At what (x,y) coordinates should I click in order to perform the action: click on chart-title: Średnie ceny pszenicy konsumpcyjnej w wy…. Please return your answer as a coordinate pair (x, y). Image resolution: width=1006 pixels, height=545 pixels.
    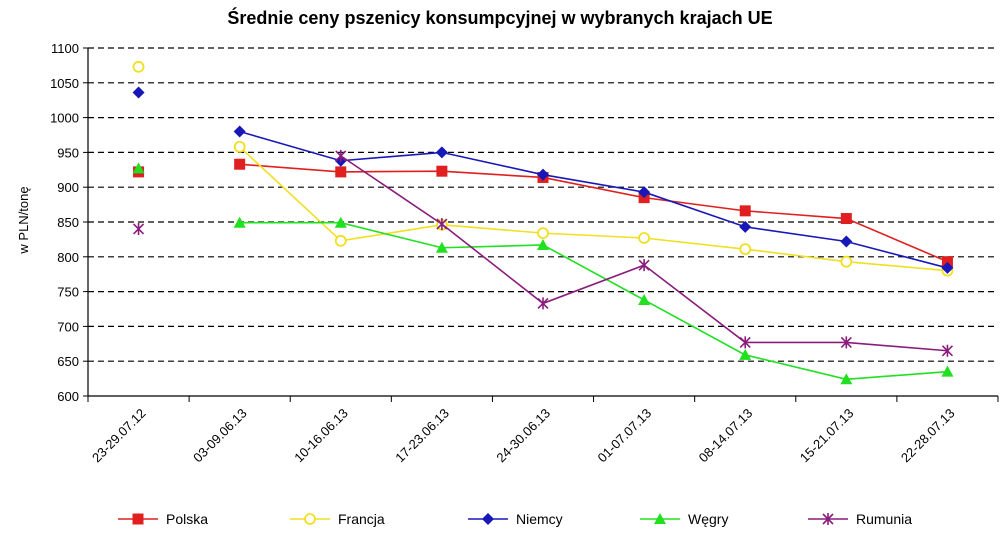
    Looking at the image, I should click on (499, 17).